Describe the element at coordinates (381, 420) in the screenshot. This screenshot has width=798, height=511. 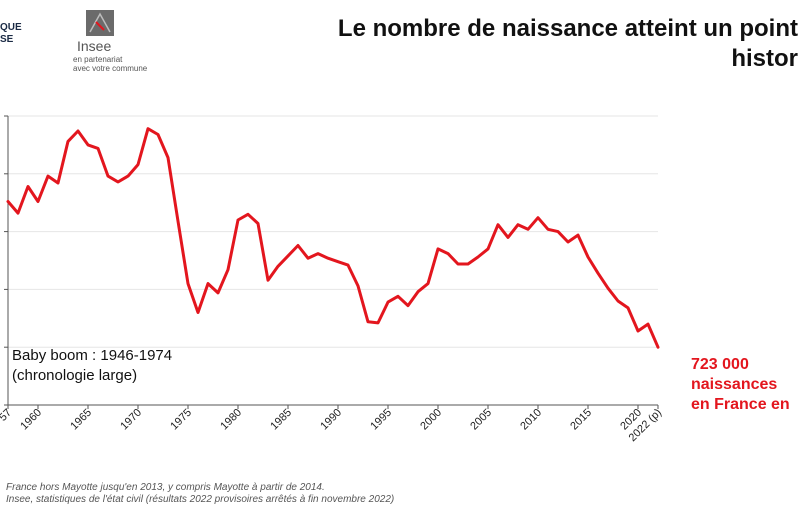
I see `x-tick-label: 1995` at that location.